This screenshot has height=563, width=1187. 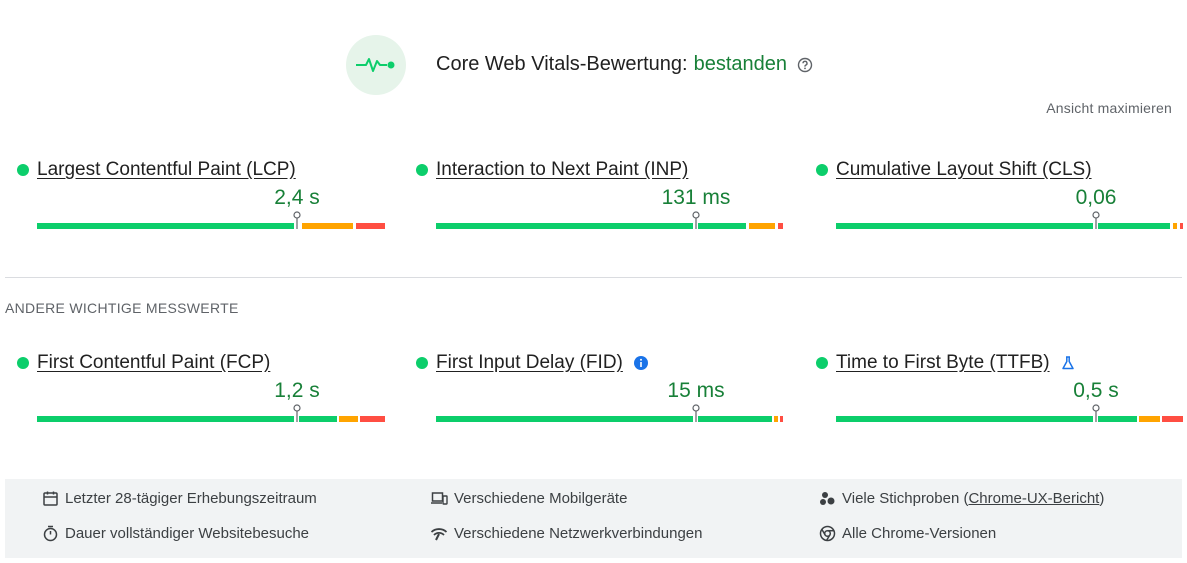 What do you see at coordinates (740, 64) in the screenshot?
I see `assessment-status: bestanden` at bounding box center [740, 64].